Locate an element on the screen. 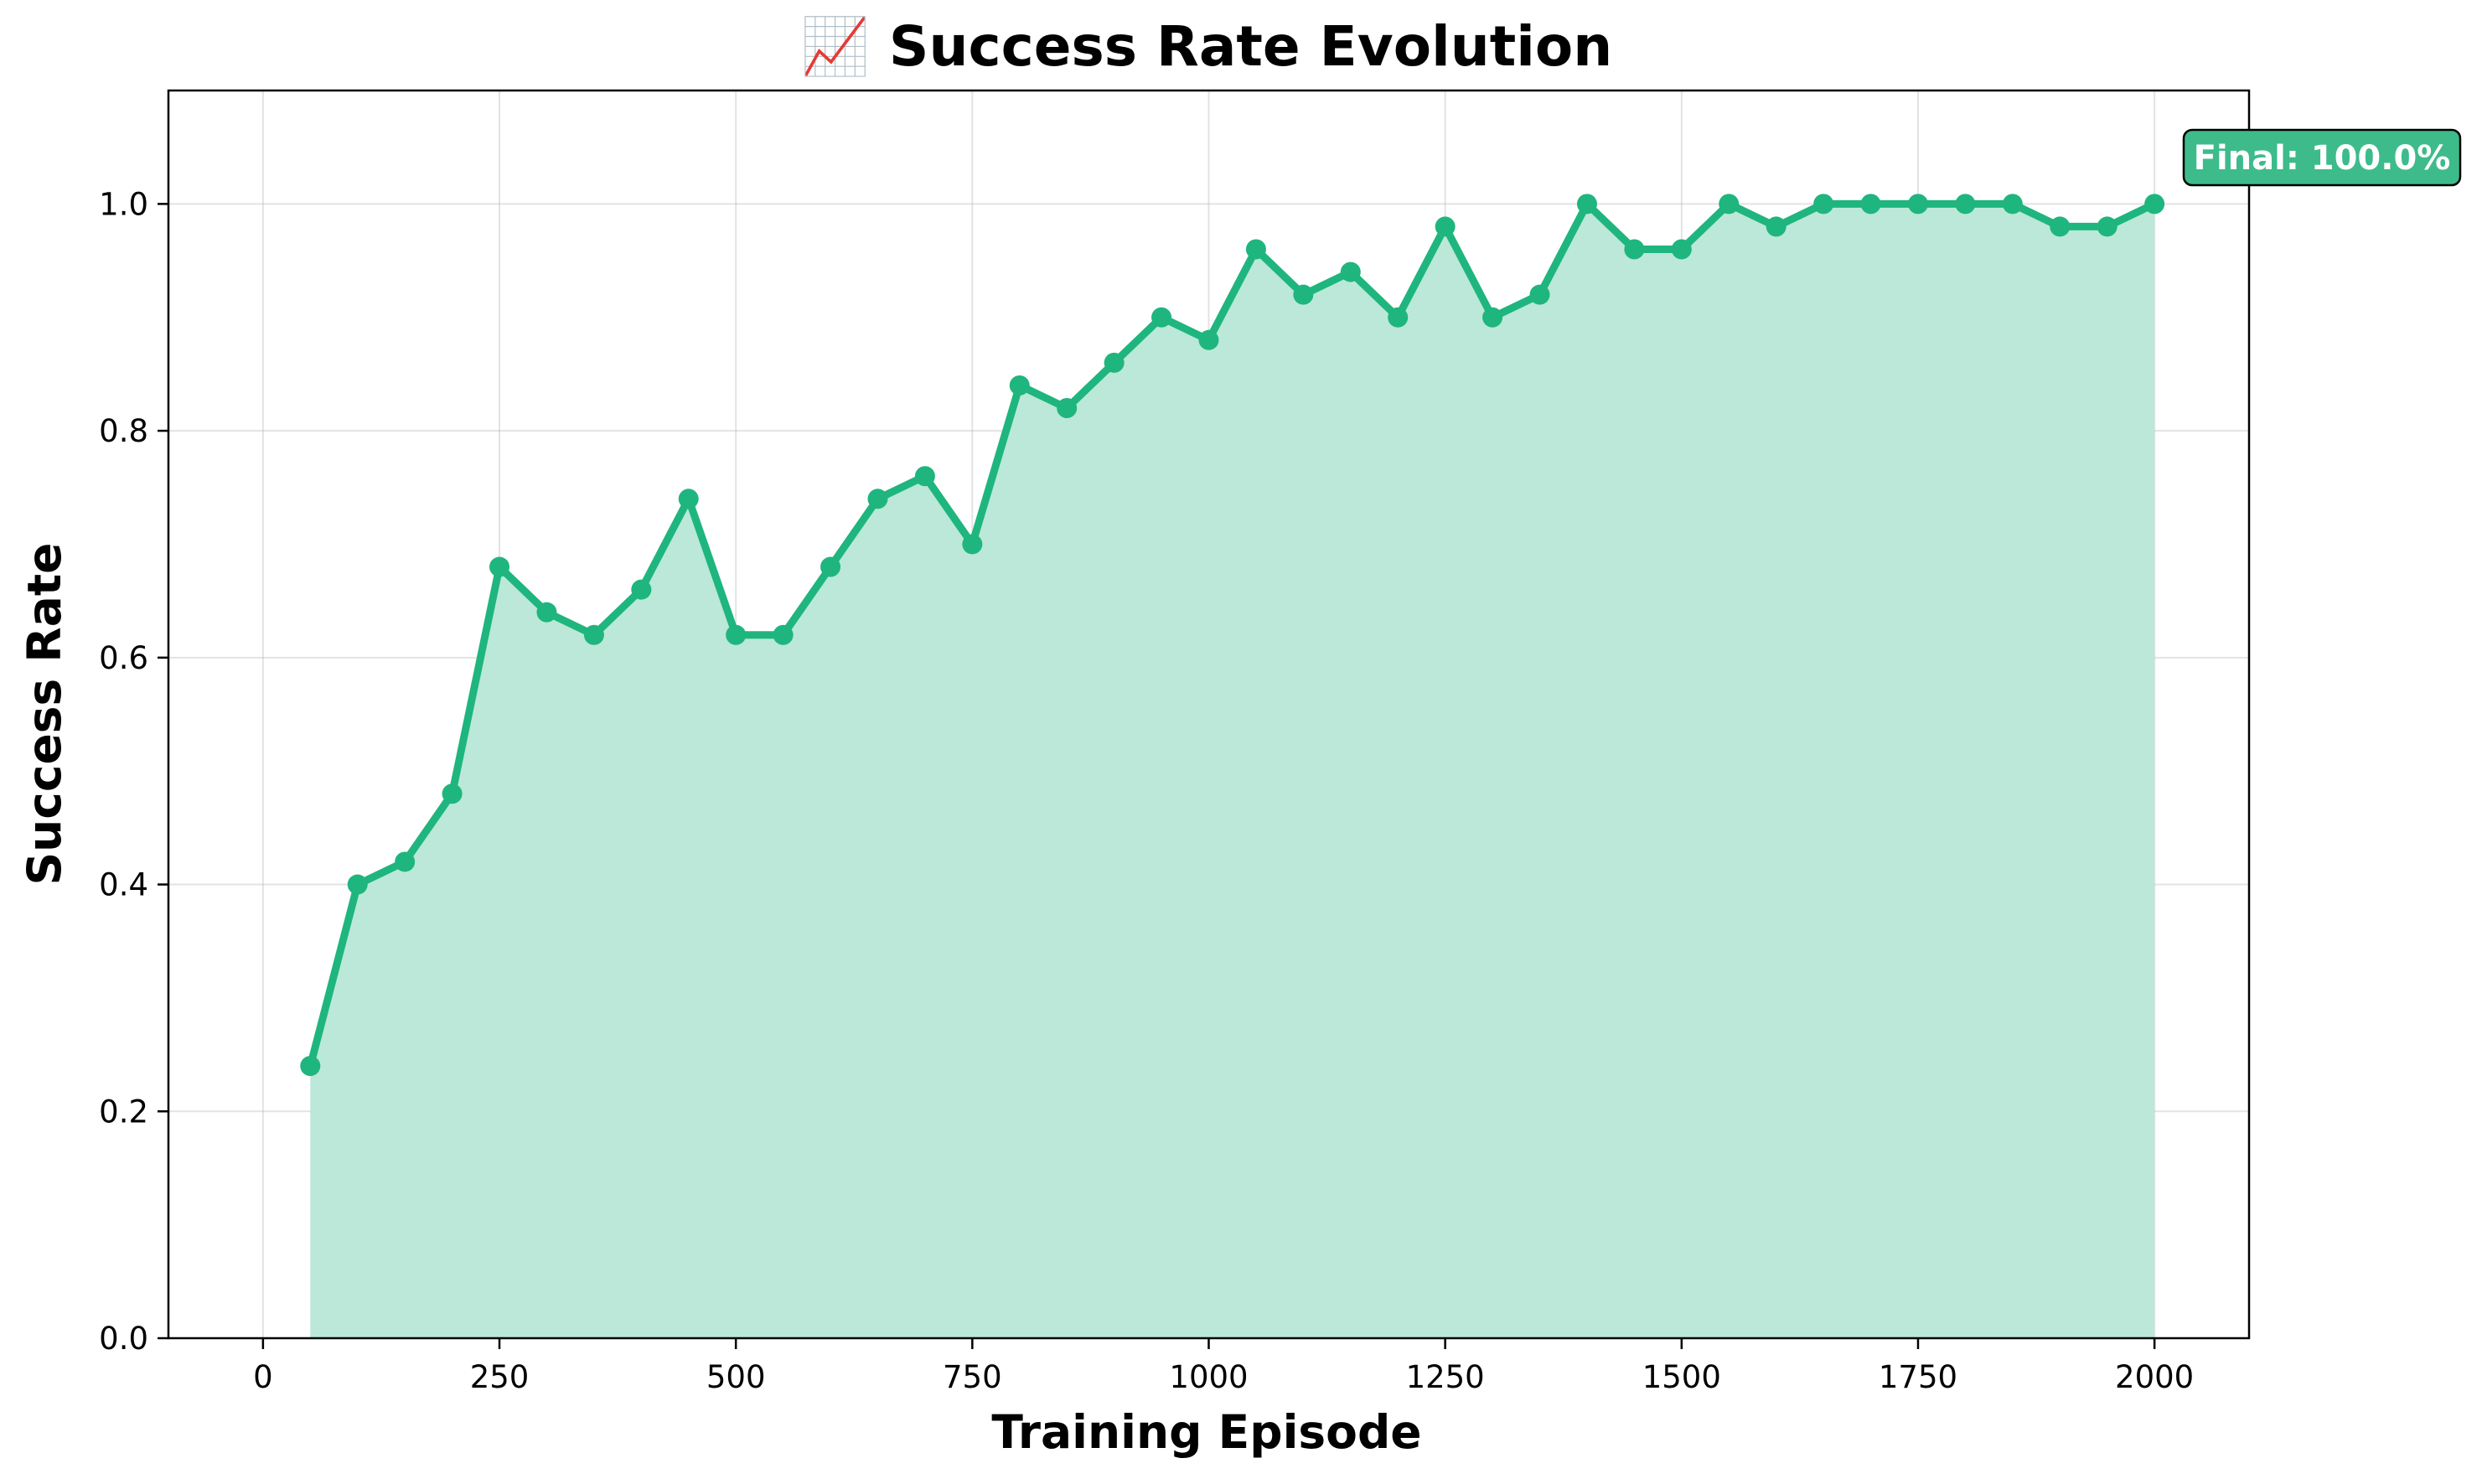 The height and width of the screenshot is (1484, 2482). x-tick-label: 1750 is located at coordinates (1918, 1377).